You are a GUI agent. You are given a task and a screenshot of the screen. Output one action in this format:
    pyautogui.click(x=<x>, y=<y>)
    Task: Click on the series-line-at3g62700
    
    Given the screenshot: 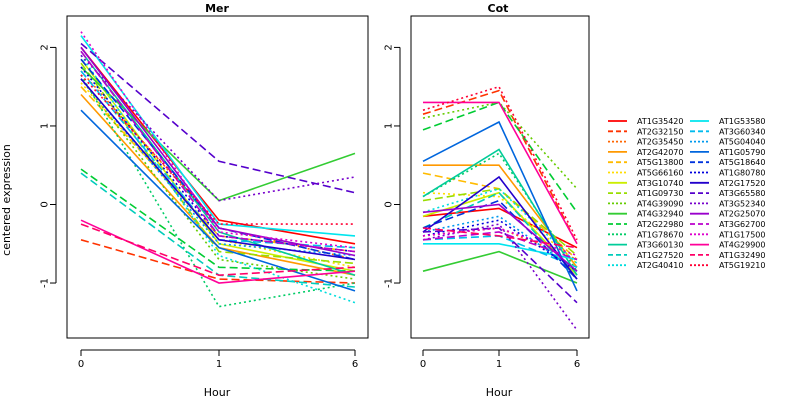 What is the action you would take?
    pyautogui.click(x=500, y=246)
    